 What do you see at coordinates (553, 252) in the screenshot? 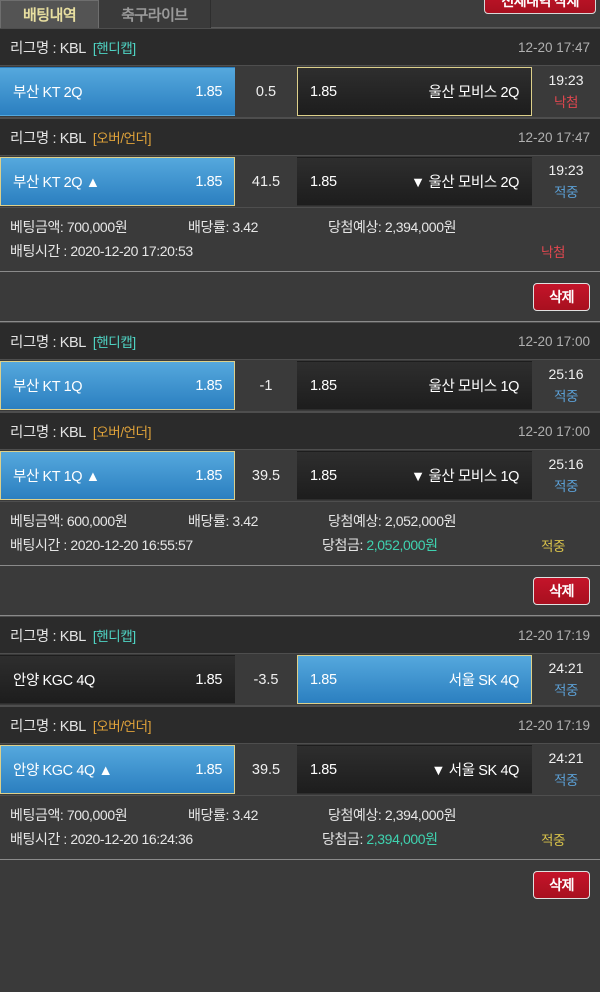
I see `summary-verdict-badge: 낙첨` at bounding box center [553, 252].